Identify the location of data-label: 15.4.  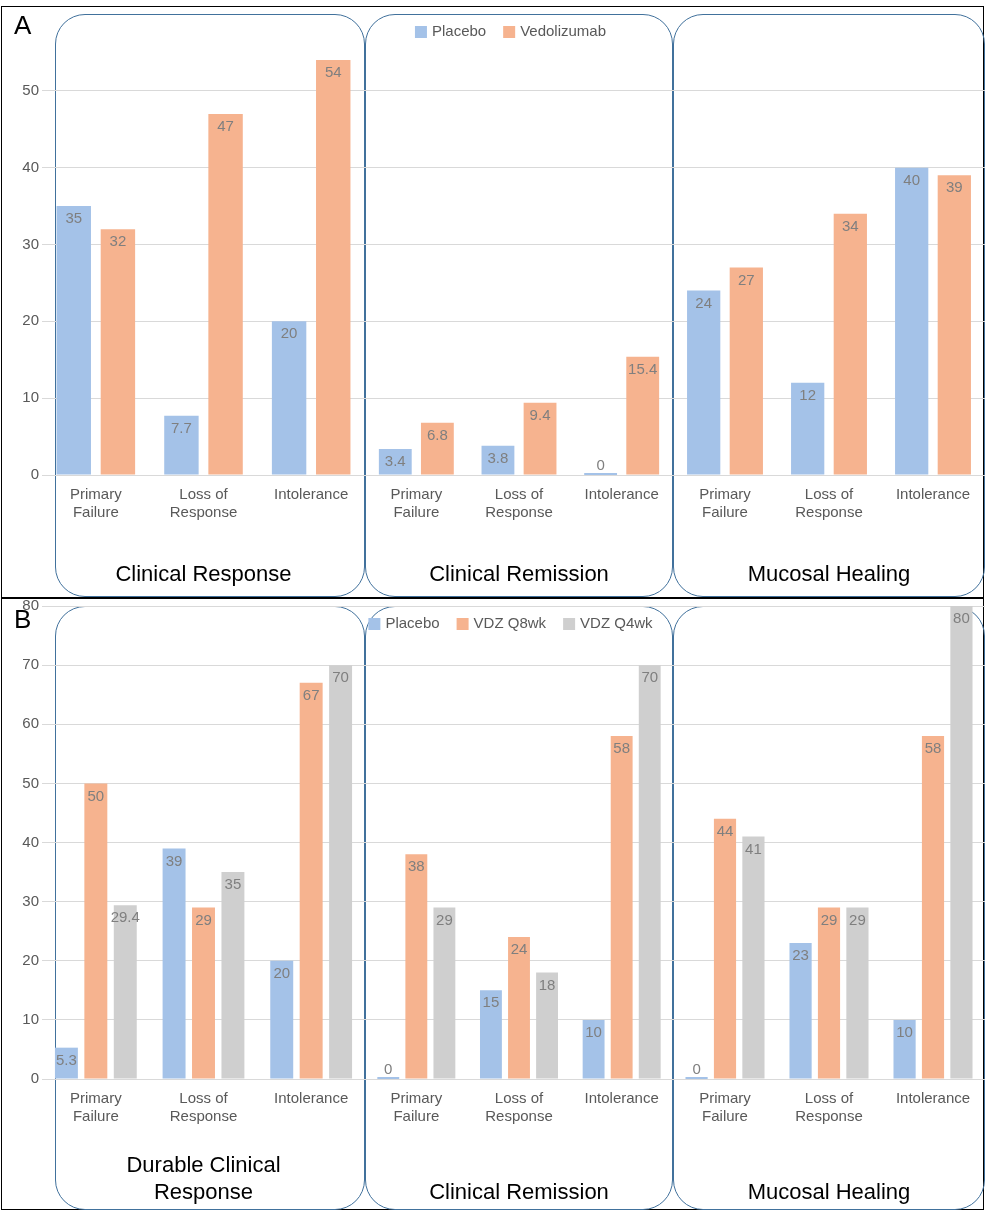
(643, 368).